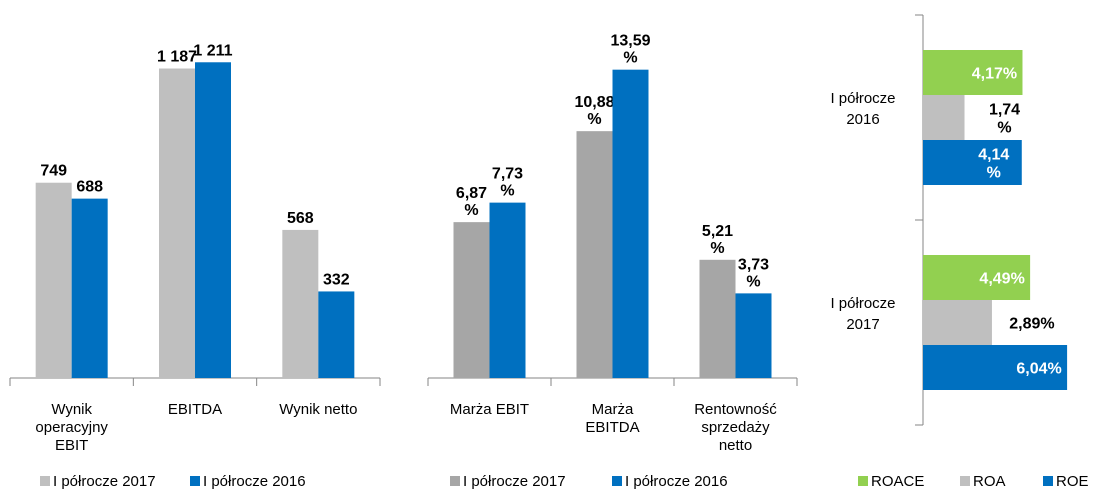  What do you see at coordinates (71, 409) in the screenshot?
I see `x-tick-label: Wynik` at bounding box center [71, 409].